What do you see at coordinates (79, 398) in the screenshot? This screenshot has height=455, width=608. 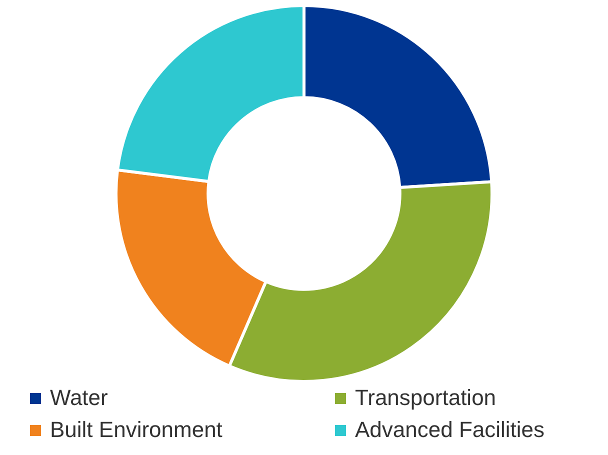 I see `legend-label: Water` at bounding box center [79, 398].